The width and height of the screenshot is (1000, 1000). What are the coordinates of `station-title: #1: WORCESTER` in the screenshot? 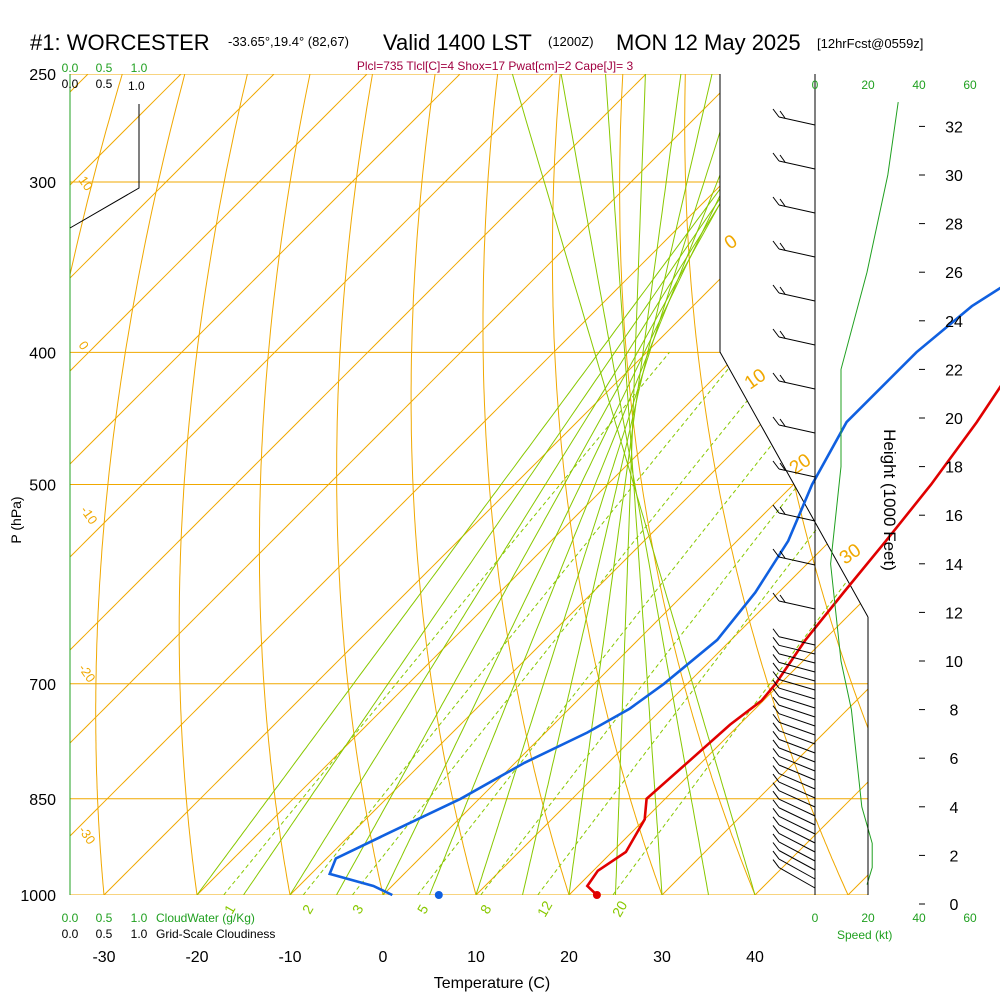 It's located at (120, 42).